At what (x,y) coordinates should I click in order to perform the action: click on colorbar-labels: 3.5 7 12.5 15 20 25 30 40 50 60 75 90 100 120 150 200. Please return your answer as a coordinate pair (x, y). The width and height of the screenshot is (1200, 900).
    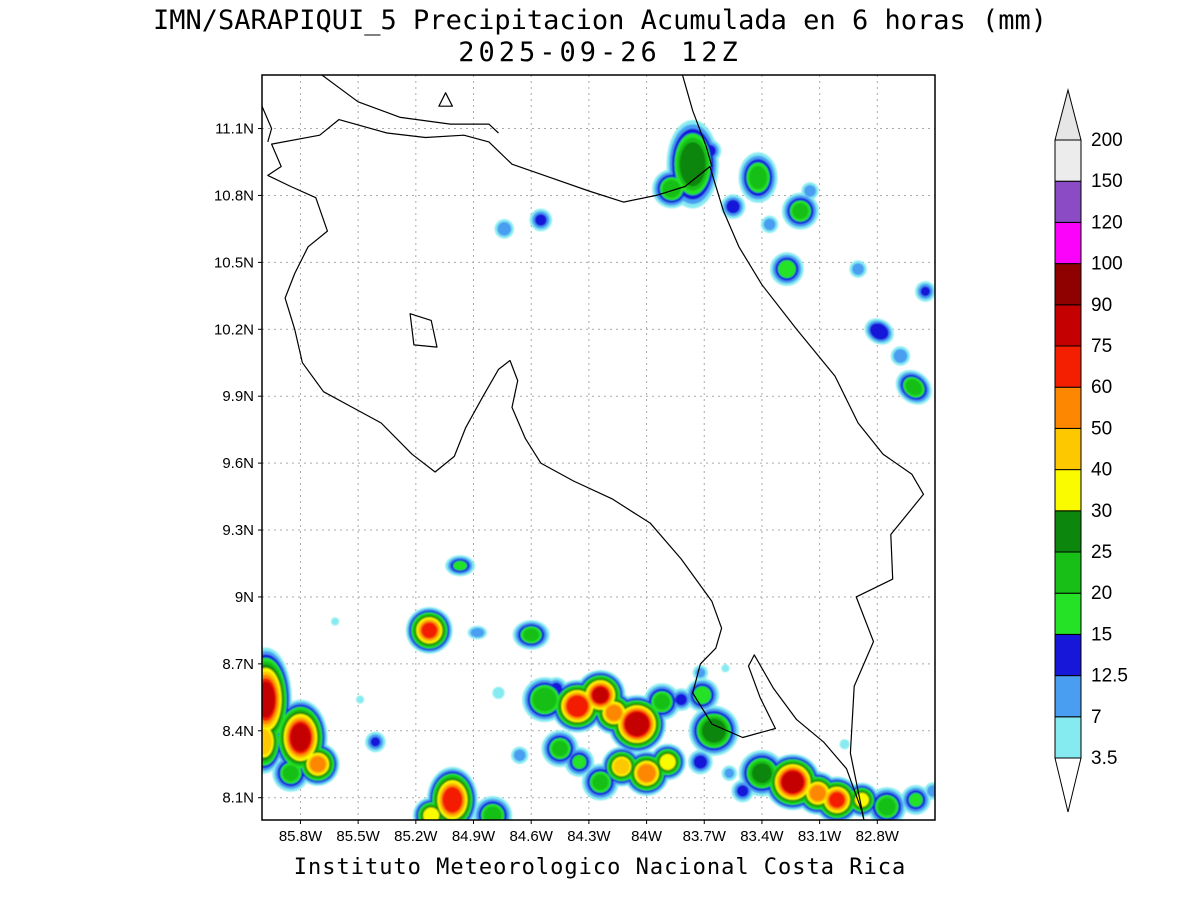
    Looking at the image, I should click on (1109, 449).